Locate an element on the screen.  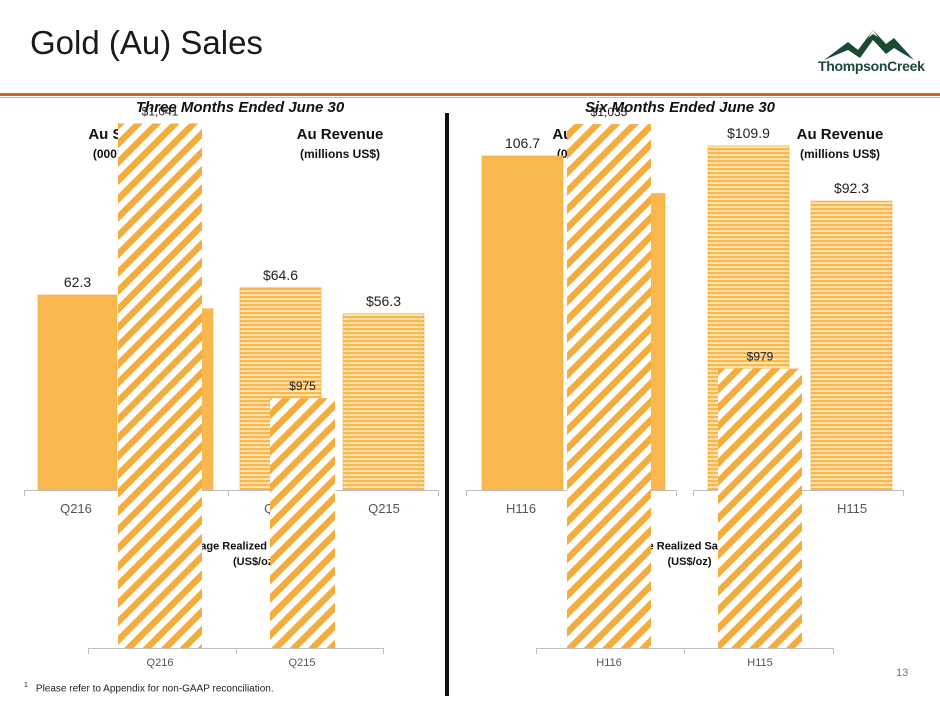
footnote-mark: 1 is located at coordinates (26, 685).